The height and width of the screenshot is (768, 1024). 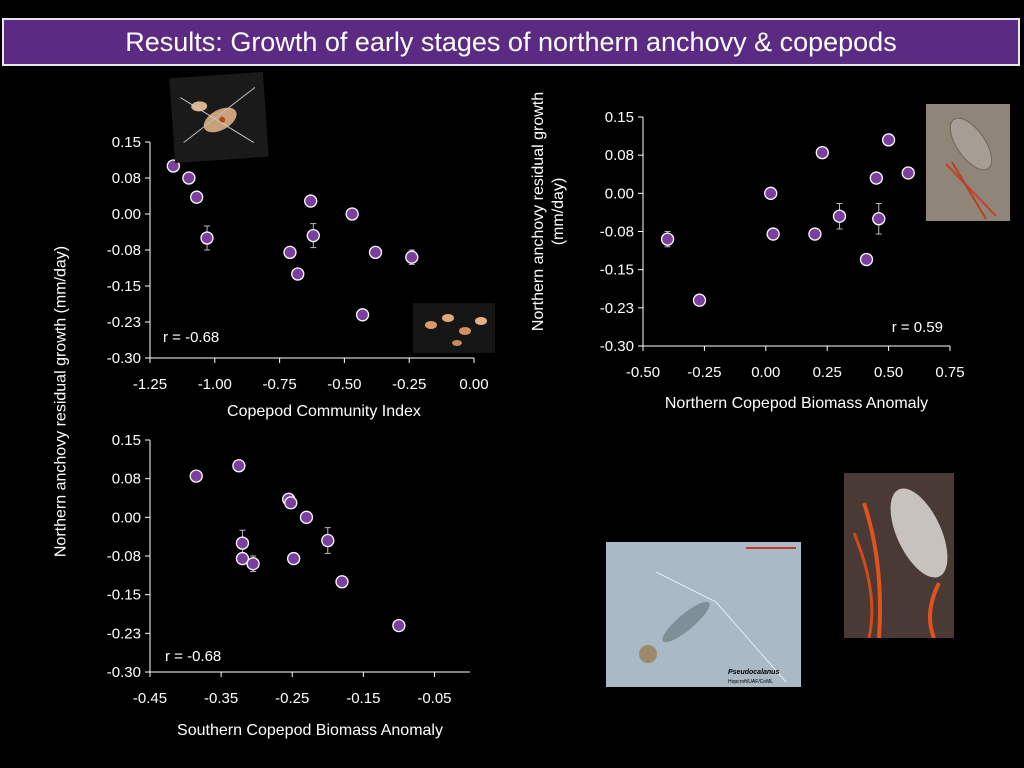 What do you see at coordinates (753, 672) in the screenshot?
I see `pseudocalanus-label: Pseudocalanus` at bounding box center [753, 672].